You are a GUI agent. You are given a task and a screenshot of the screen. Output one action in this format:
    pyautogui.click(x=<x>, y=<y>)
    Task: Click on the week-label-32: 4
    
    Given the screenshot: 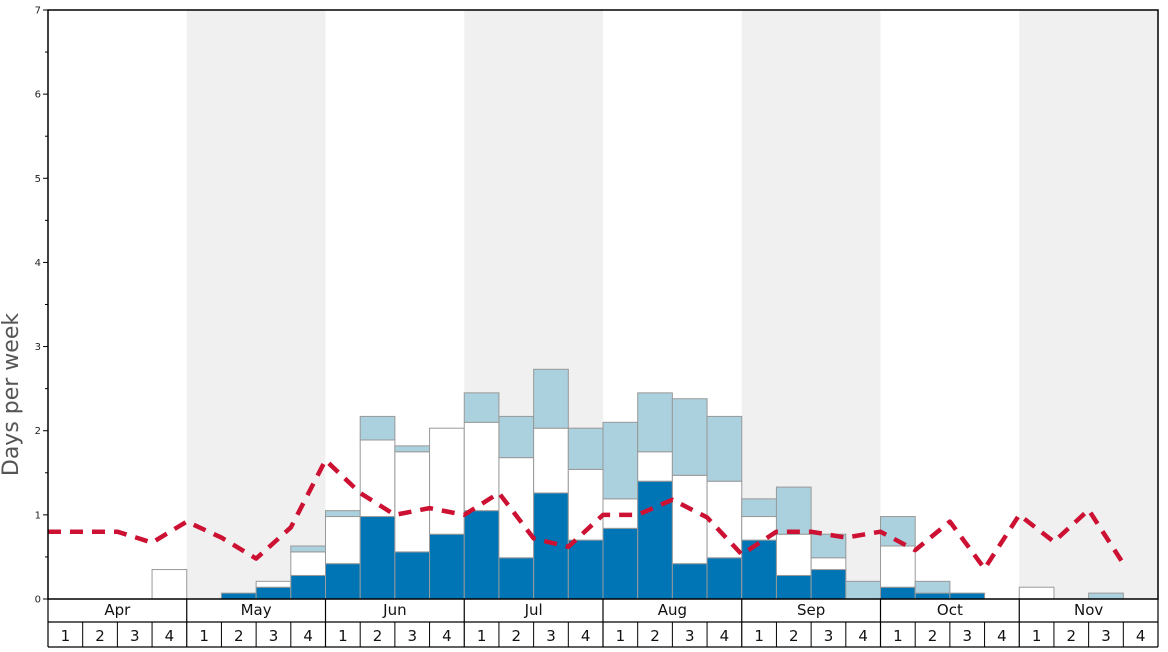 What is the action you would take?
    pyautogui.click(x=1141, y=636)
    